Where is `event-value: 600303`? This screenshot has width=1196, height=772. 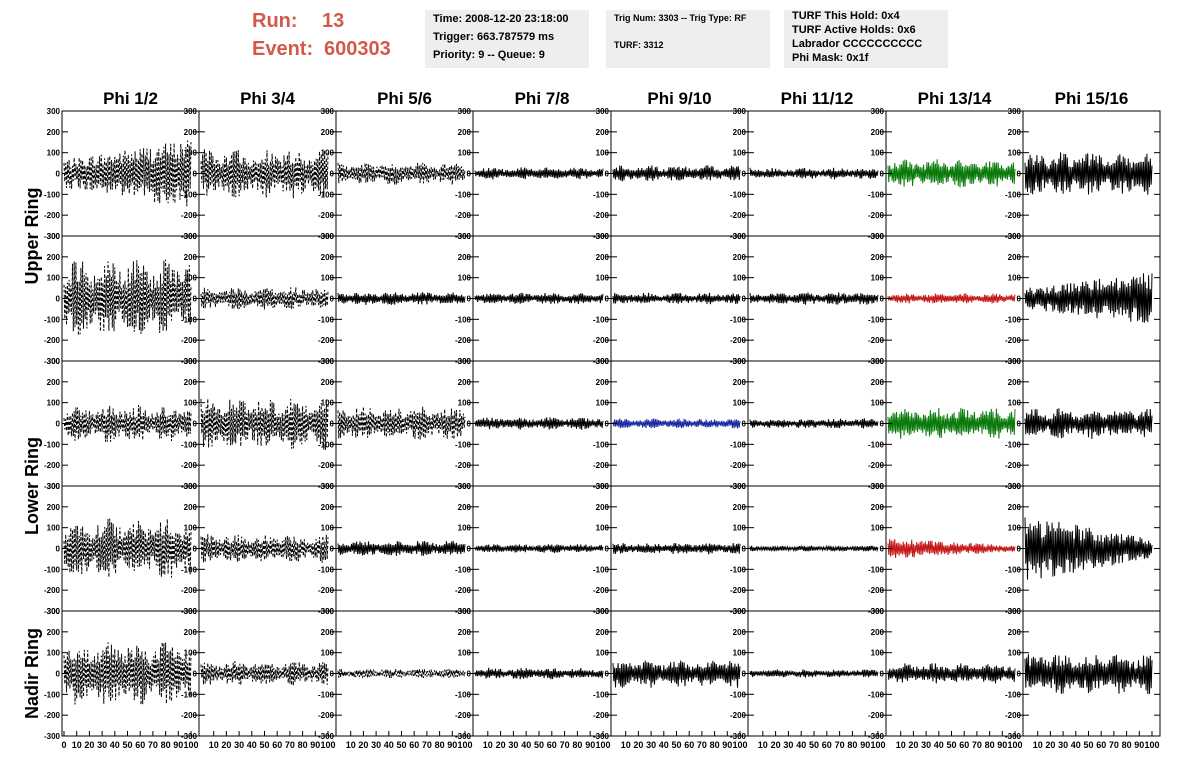 event-value: 600303 is located at coordinates (357, 49).